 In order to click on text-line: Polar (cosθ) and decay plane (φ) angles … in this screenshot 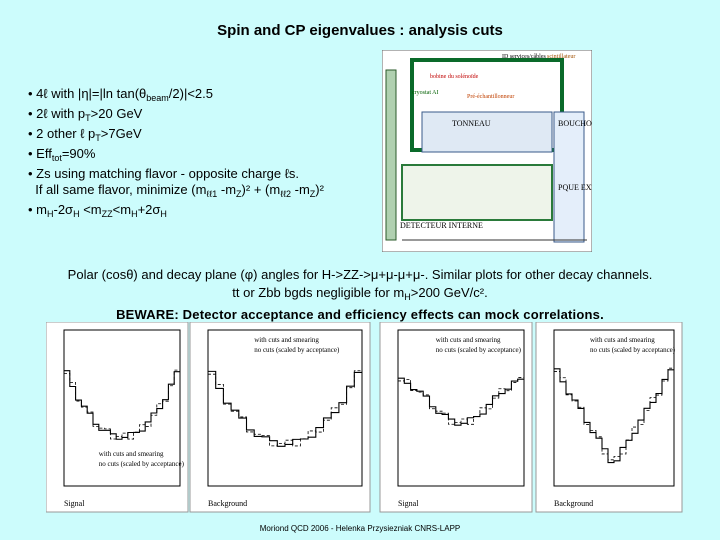, I will do `click(360, 275)`.